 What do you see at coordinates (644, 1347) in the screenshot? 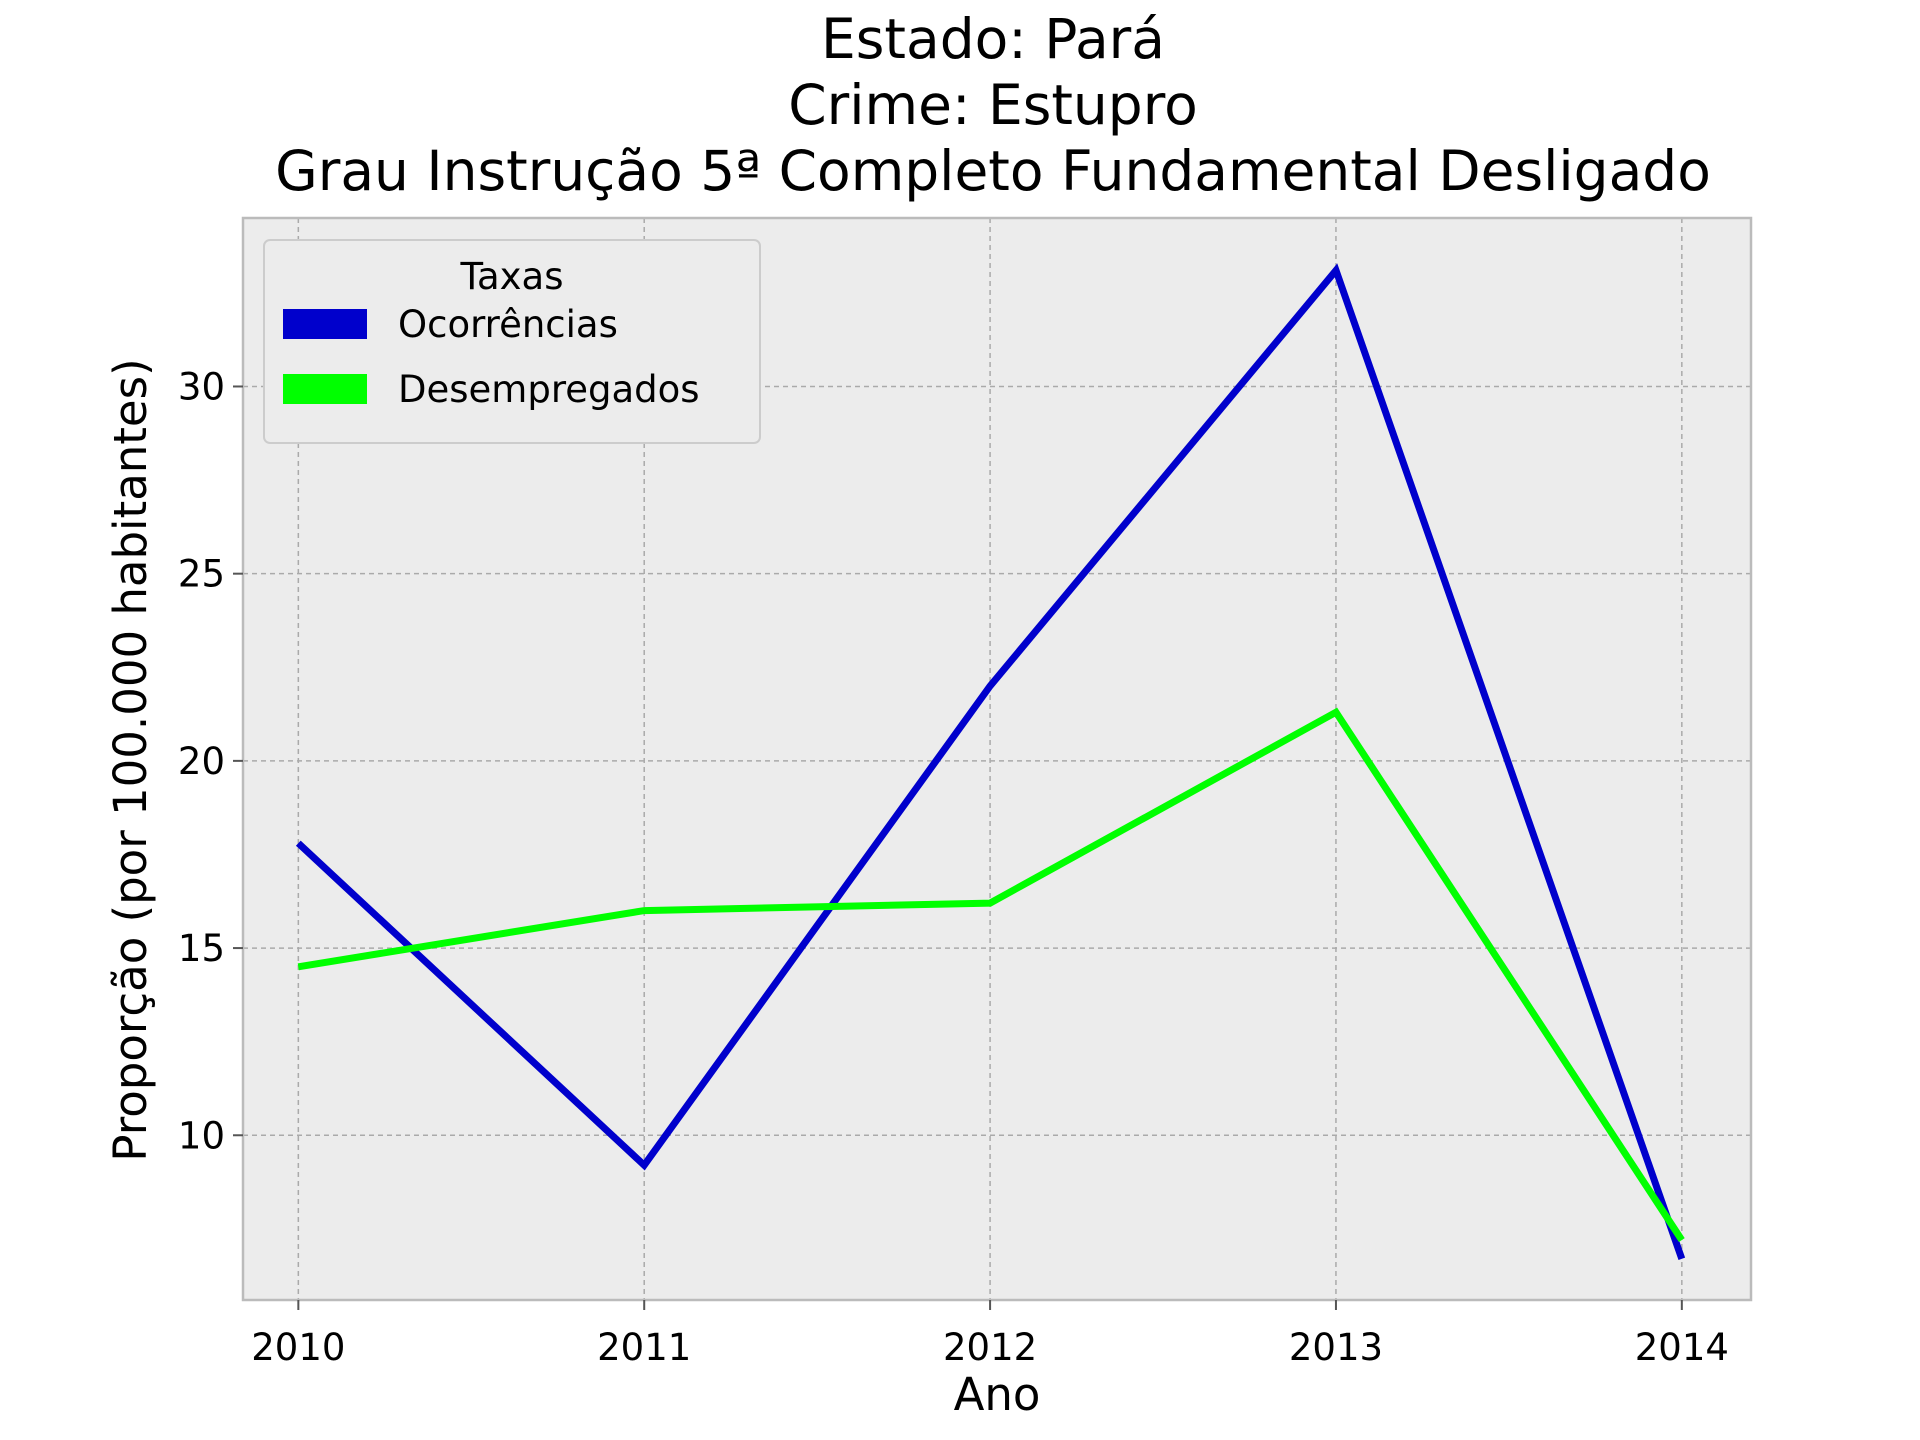
I see `x-tick-label: 2011` at bounding box center [644, 1347].